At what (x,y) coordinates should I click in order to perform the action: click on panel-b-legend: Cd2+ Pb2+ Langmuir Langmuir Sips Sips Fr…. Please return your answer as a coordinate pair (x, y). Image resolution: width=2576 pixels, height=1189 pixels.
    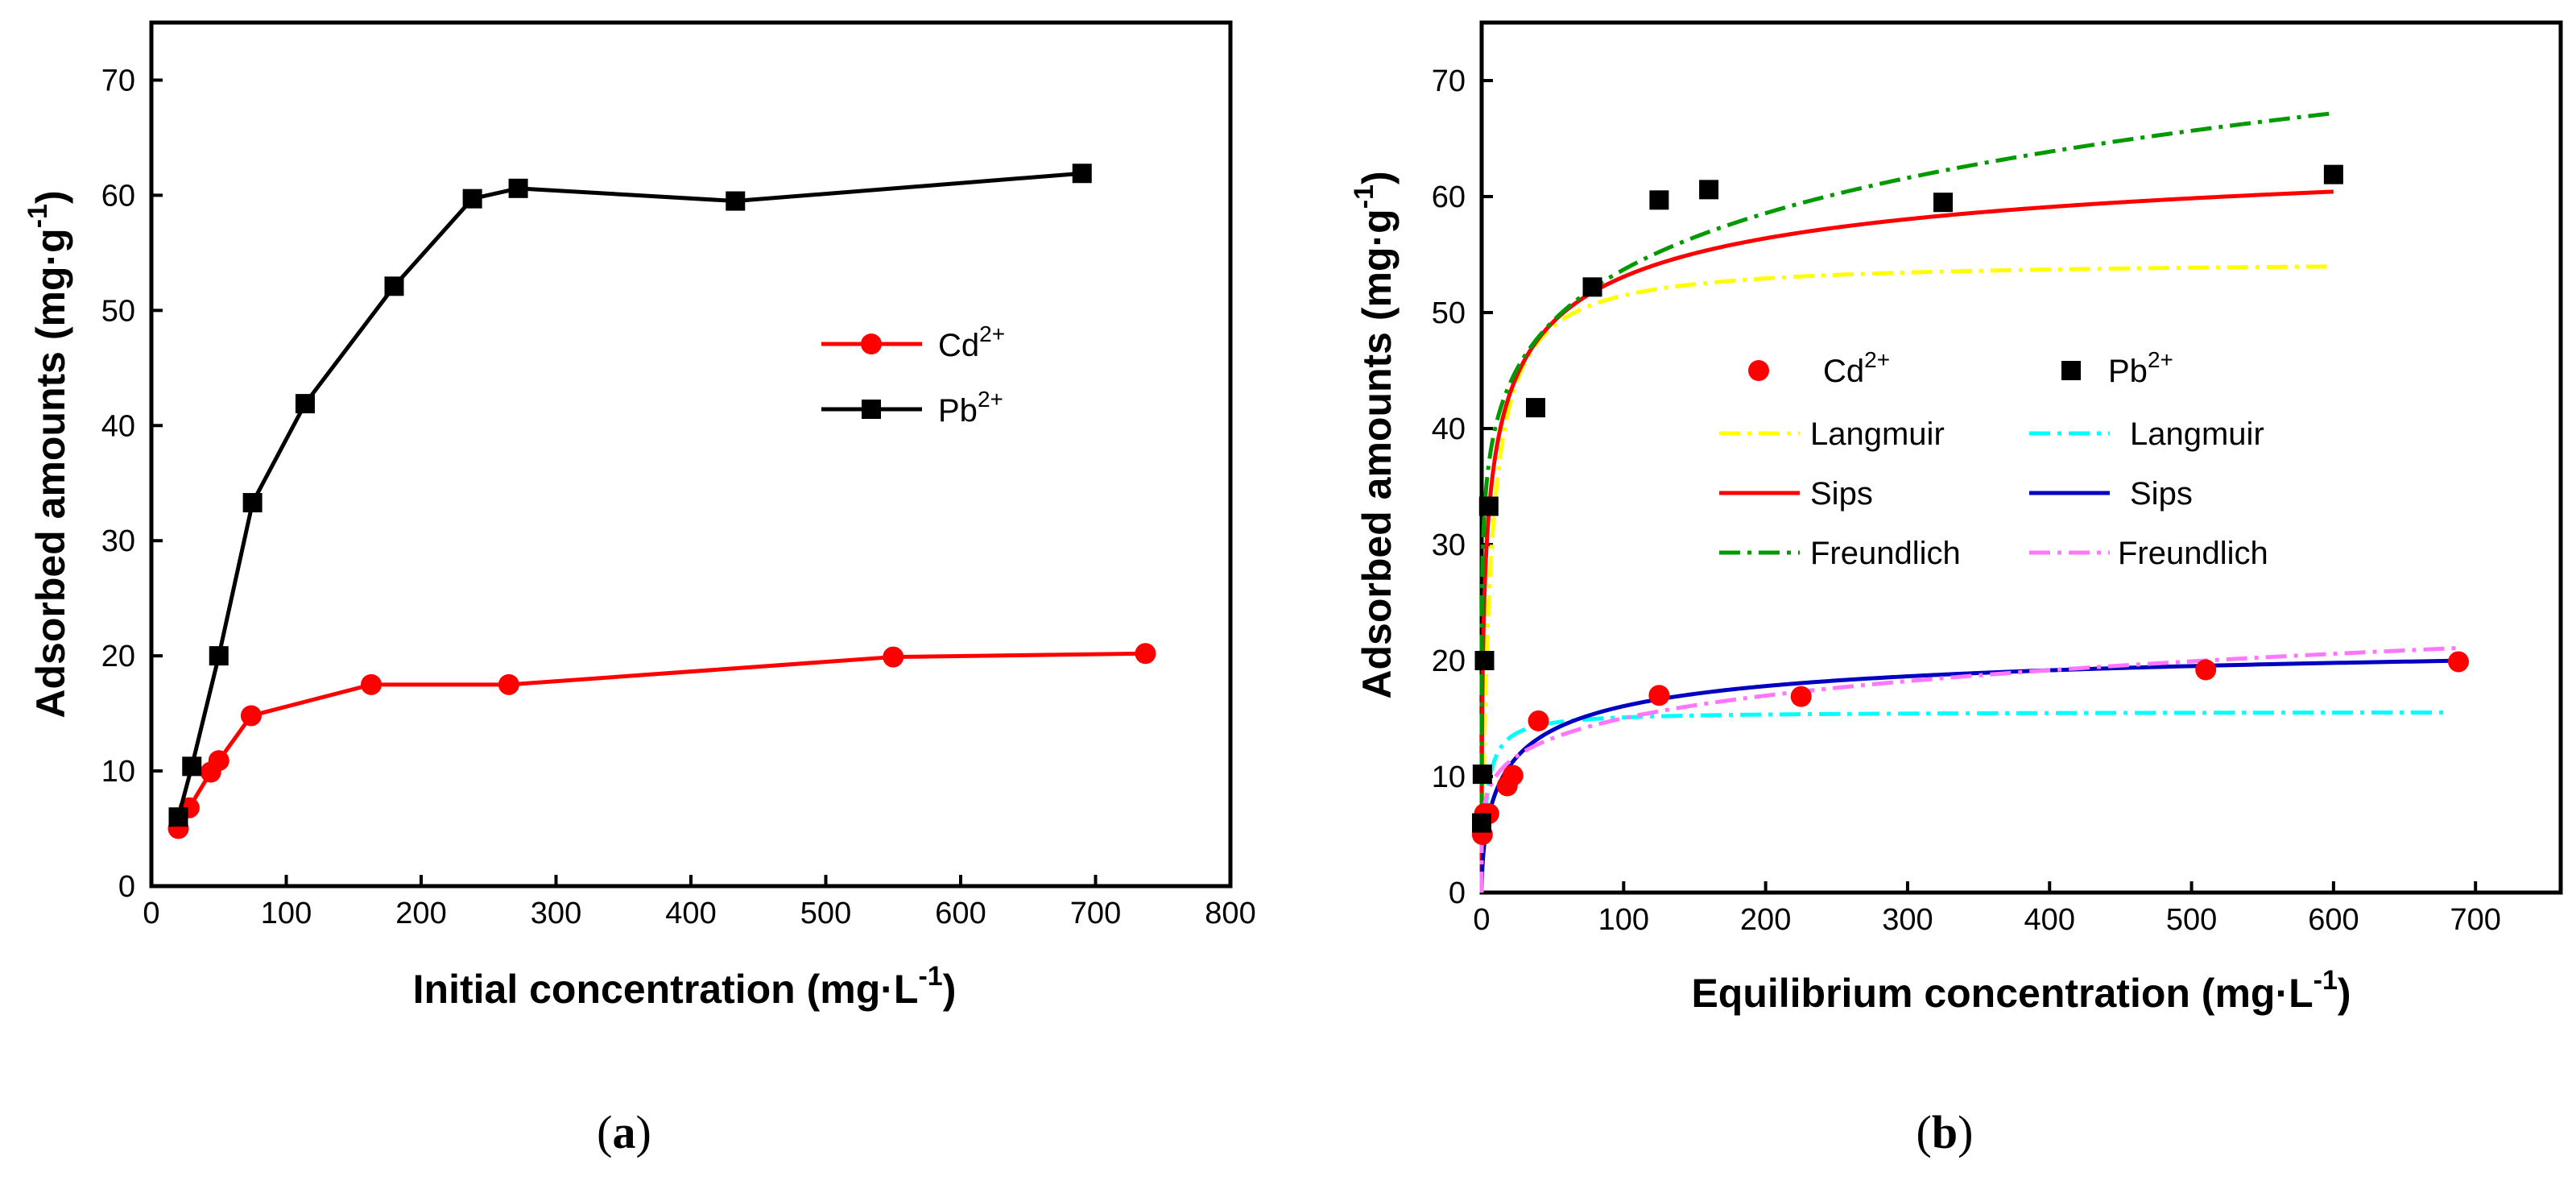
    Looking at the image, I should click on (1994, 459).